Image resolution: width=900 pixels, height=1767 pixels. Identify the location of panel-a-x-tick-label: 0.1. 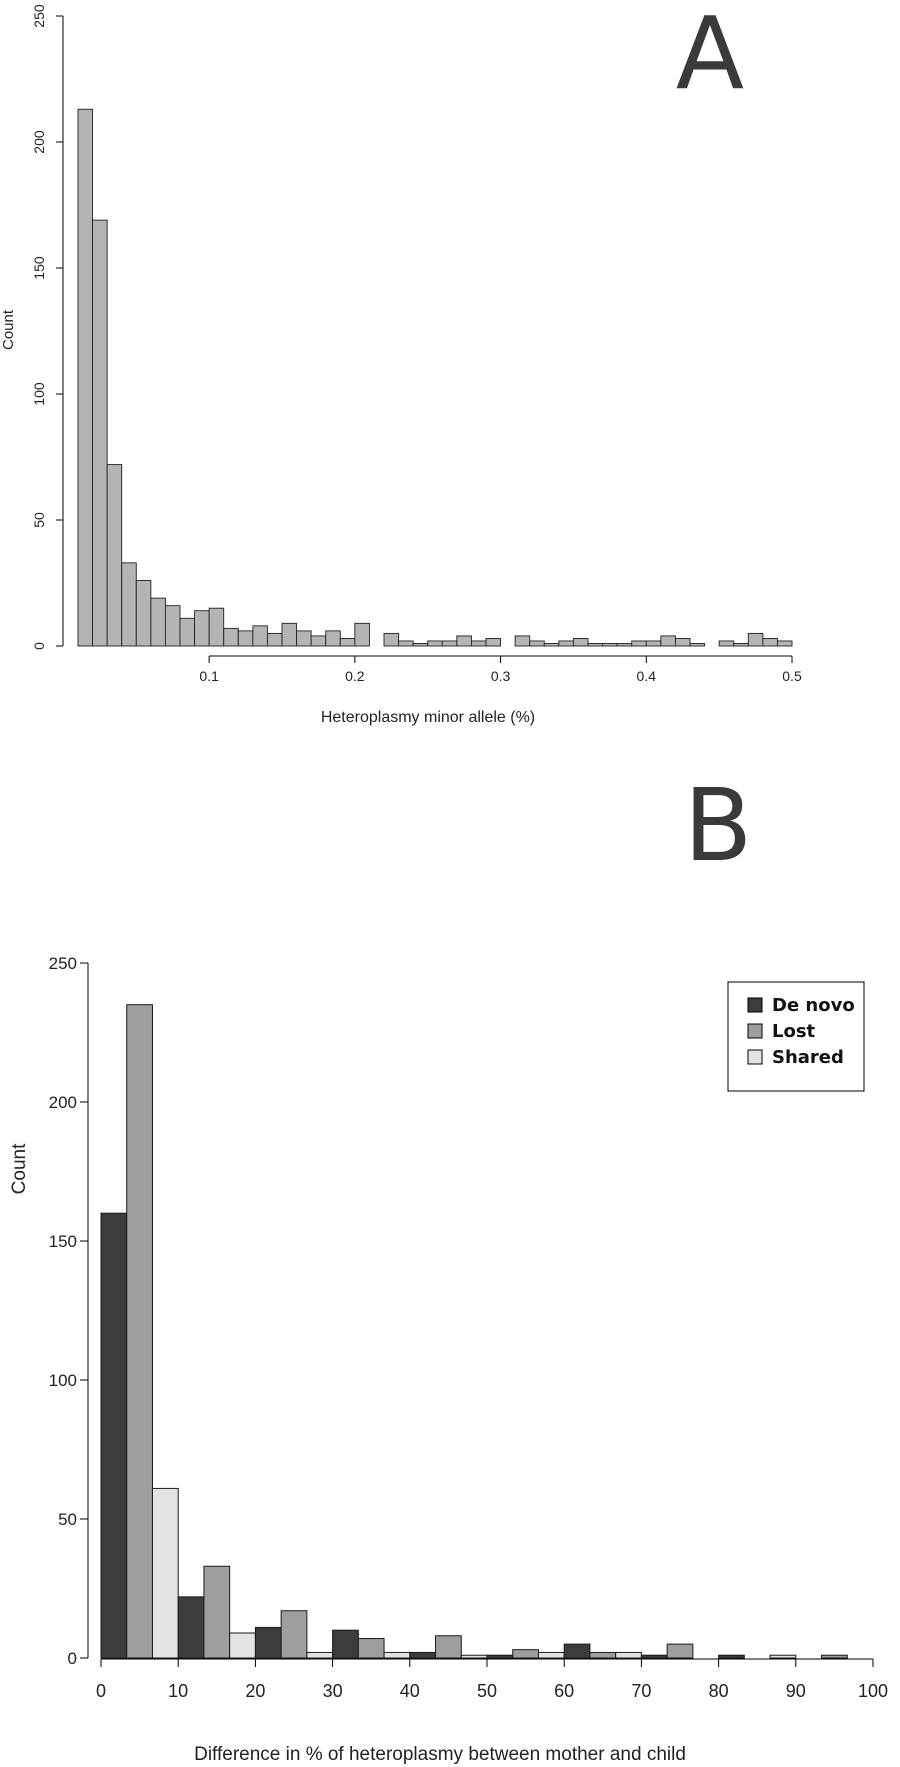
(209, 676).